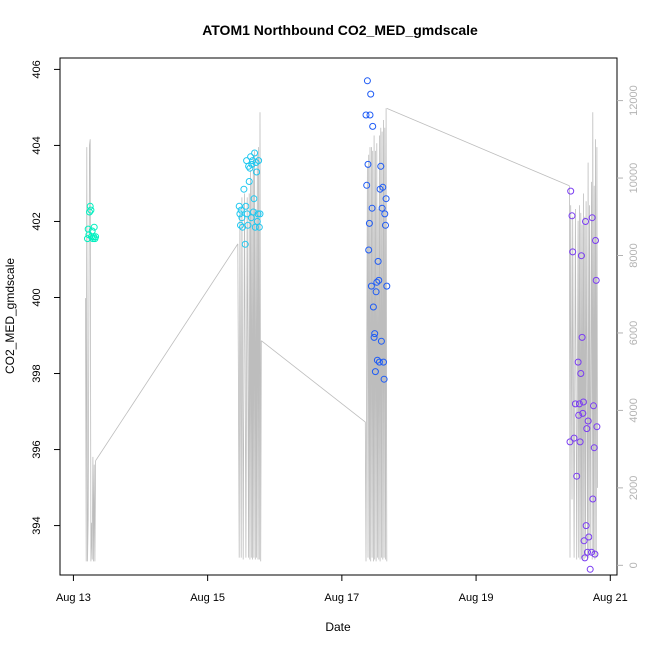 This screenshot has width=650, height=650. I want to click on y2-tick-label: 8000, so click(634, 255).